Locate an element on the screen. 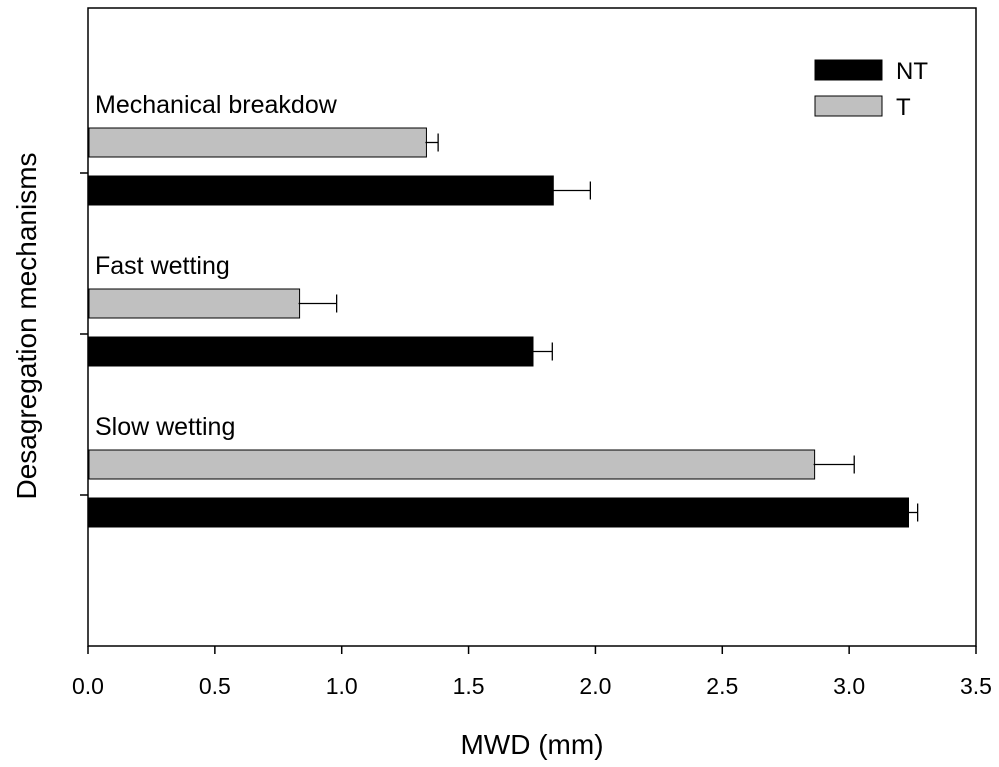 The image size is (999, 767). legend-swatch-t is located at coordinates (848, 106).